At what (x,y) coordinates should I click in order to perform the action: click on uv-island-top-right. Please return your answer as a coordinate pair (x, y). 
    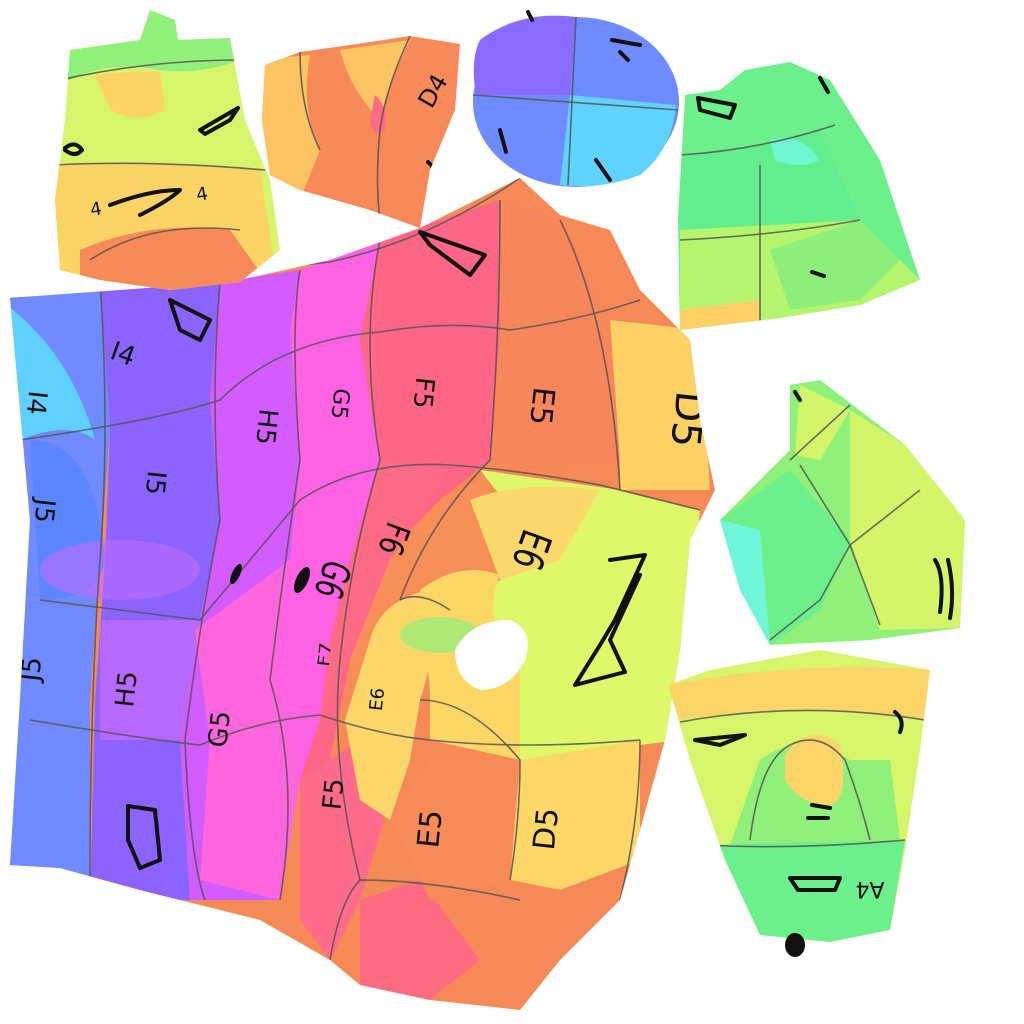
    Looking at the image, I should click on (799, 196).